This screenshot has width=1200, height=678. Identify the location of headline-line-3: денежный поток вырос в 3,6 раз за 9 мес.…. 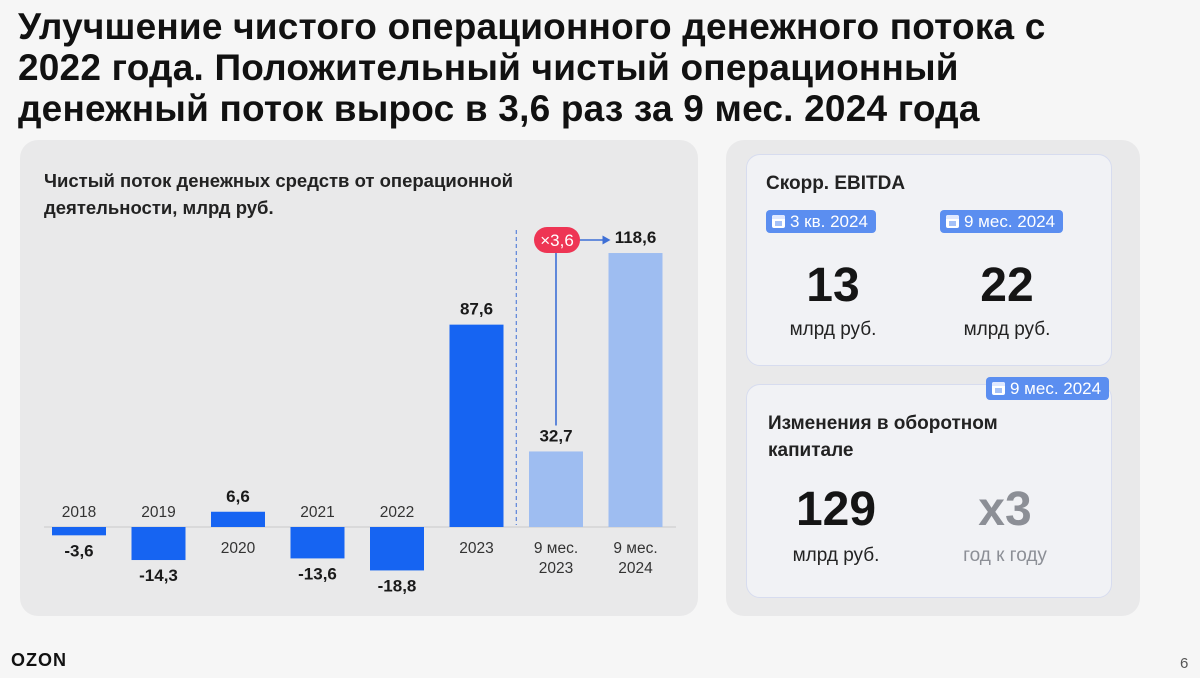
(499, 108).